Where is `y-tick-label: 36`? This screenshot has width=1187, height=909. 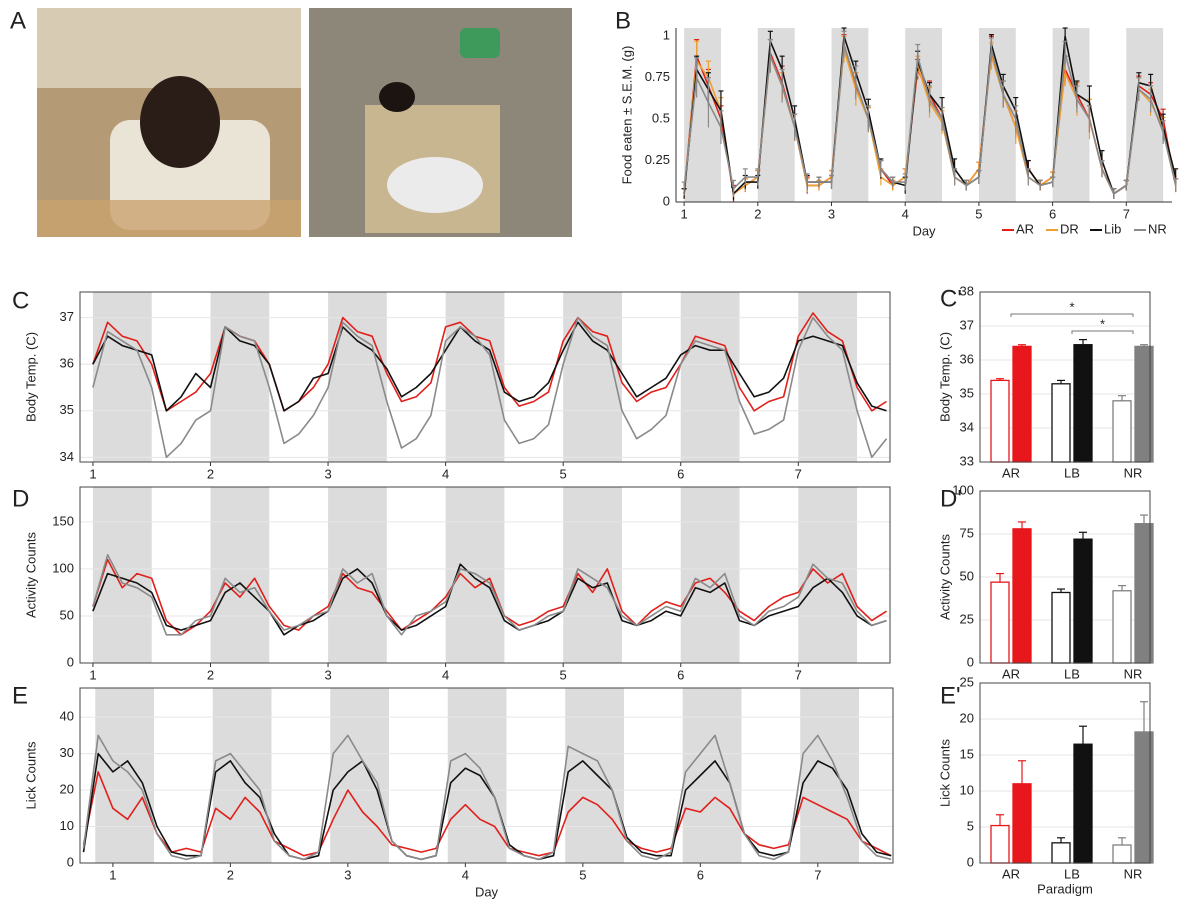 y-tick-label: 36 is located at coordinates (67, 363).